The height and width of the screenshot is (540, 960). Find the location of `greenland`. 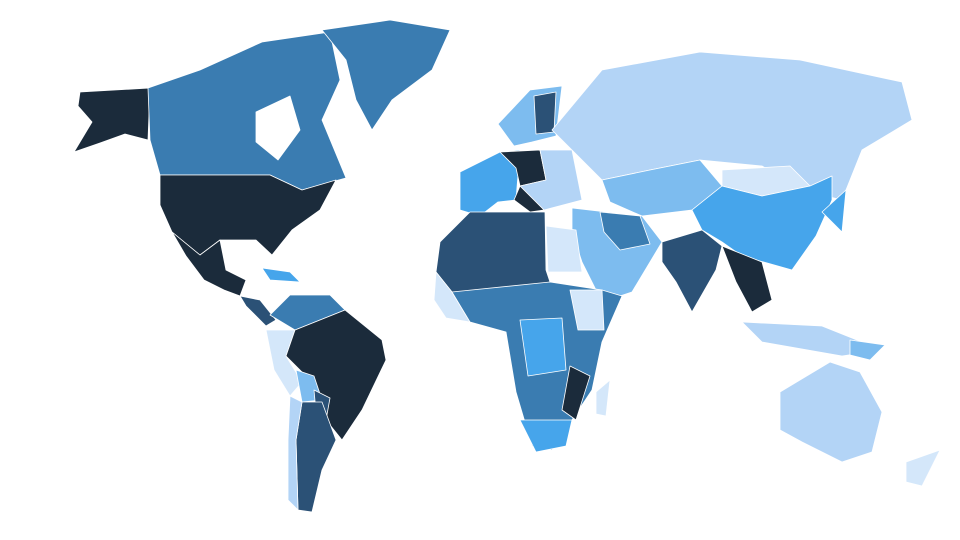

greenland is located at coordinates (386, 75).